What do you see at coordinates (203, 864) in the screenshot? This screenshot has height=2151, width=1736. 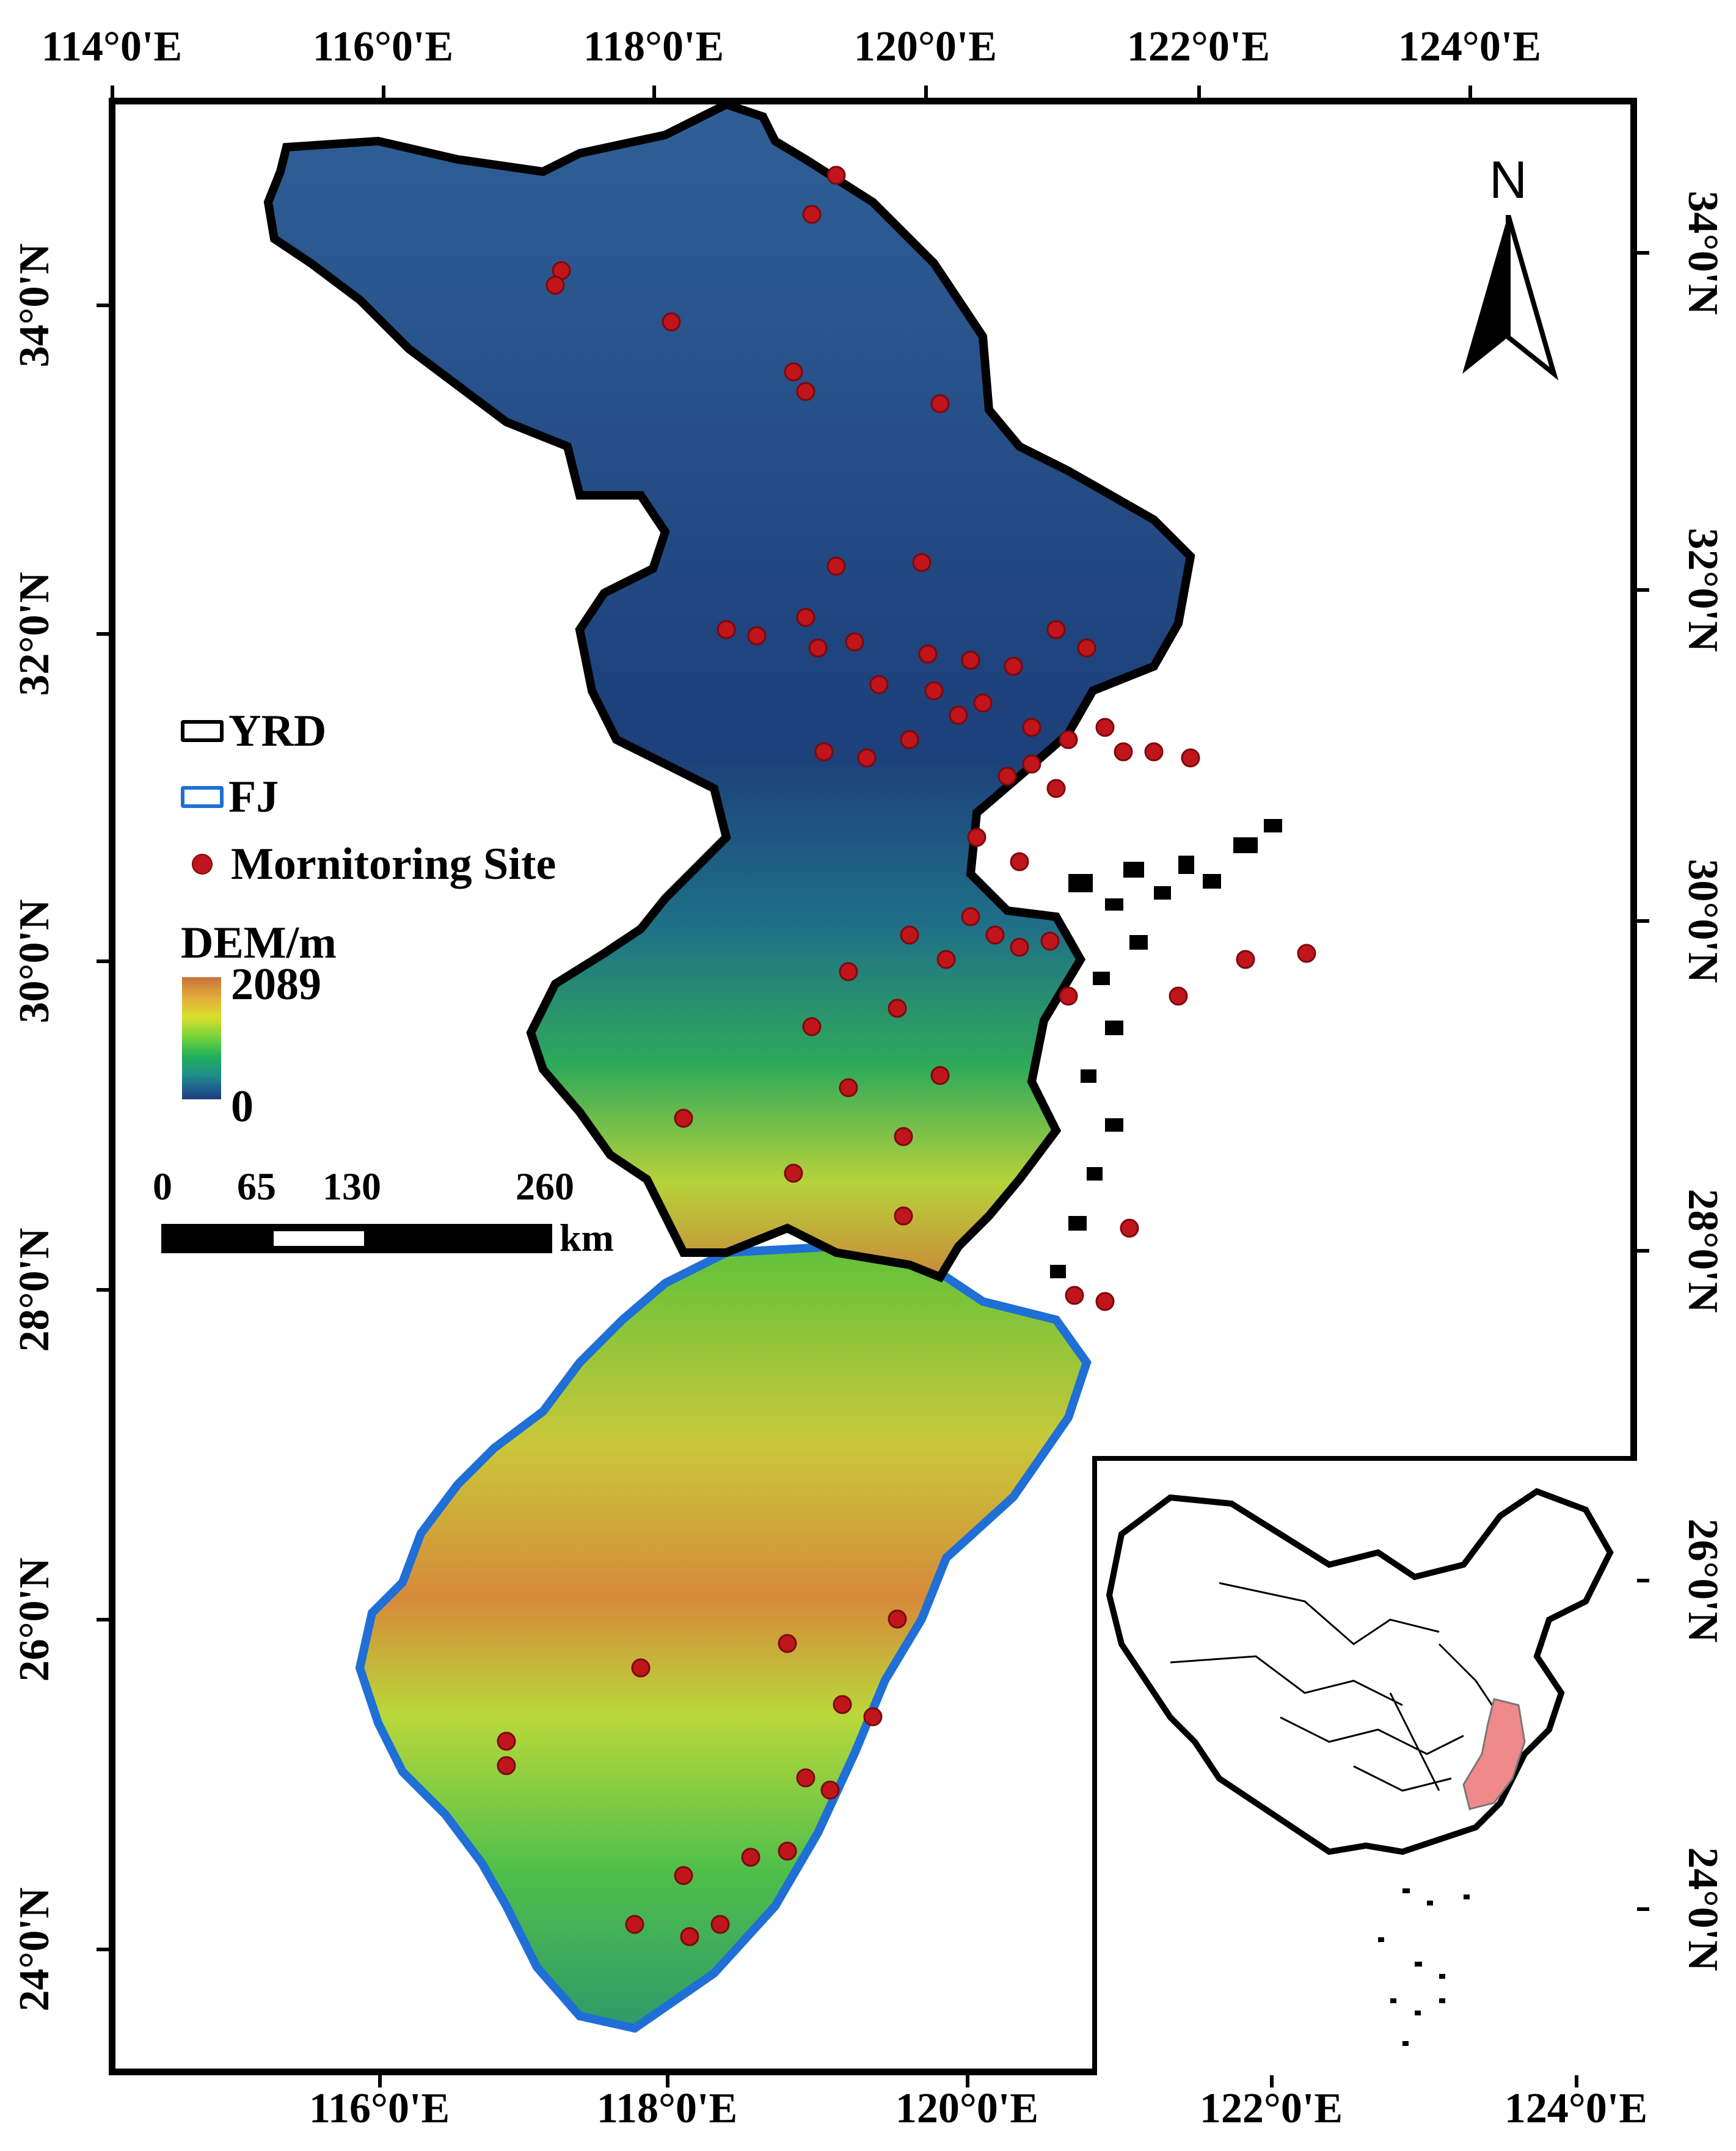 I see `legend-site-swatch` at bounding box center [203, 864].